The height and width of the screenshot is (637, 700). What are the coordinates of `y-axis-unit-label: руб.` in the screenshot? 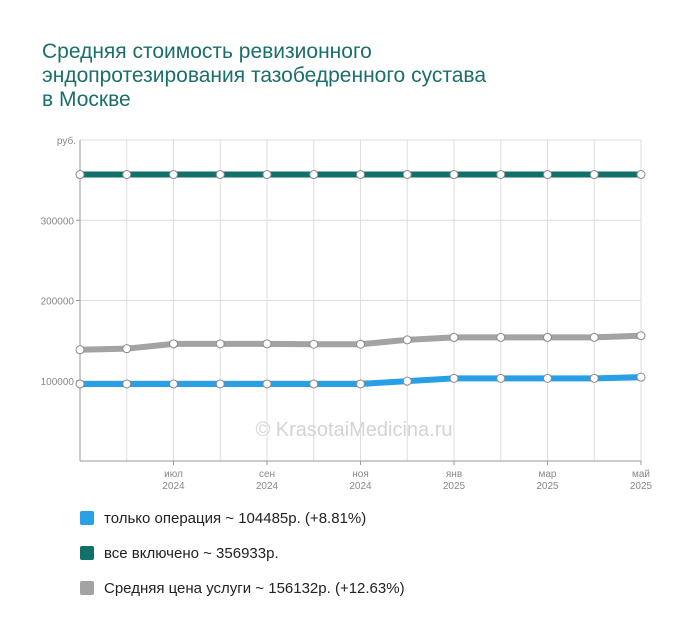 It's located at (66, 141).